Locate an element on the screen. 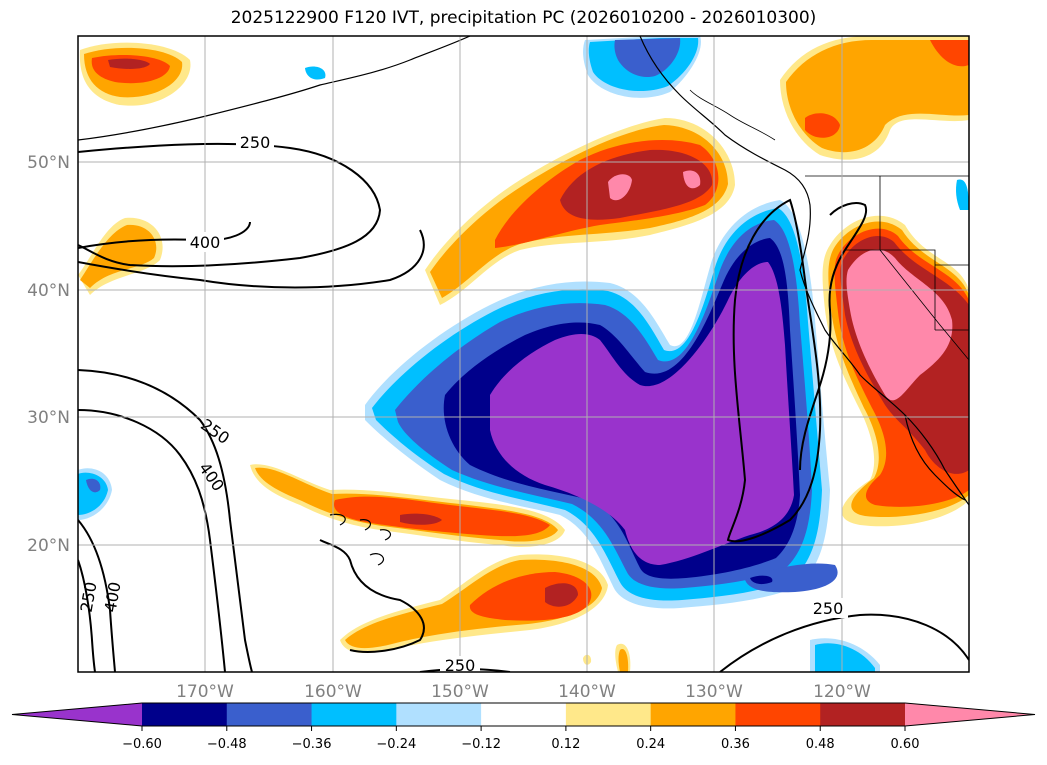 This screenshot has height=765, width=1047. contour-250-north is located at coordinates (230, 205).